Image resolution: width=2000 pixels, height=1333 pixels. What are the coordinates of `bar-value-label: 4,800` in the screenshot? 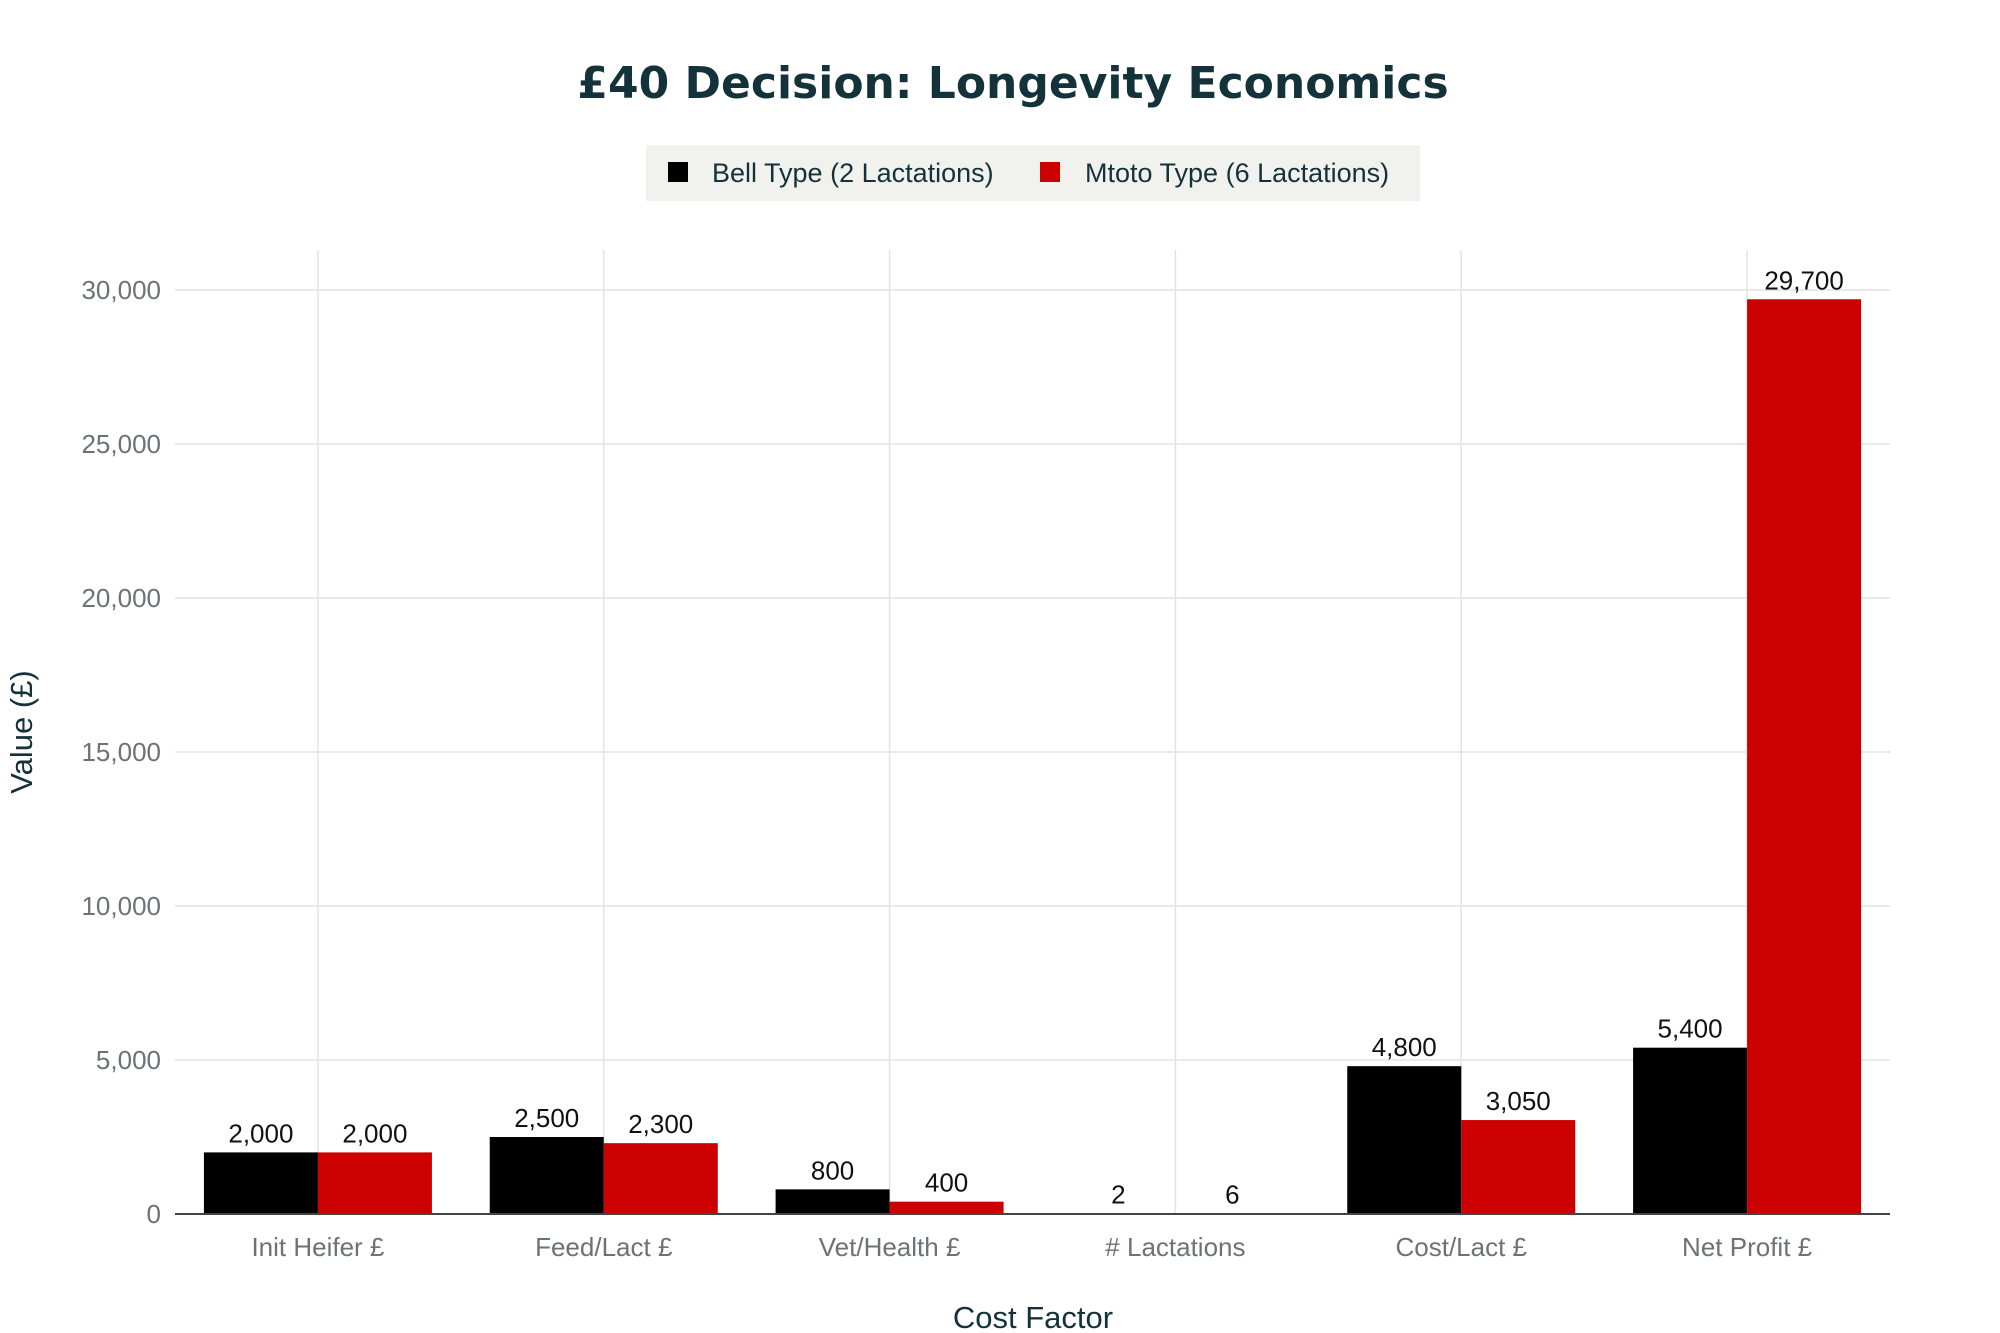 It's located at (1404, 1047).